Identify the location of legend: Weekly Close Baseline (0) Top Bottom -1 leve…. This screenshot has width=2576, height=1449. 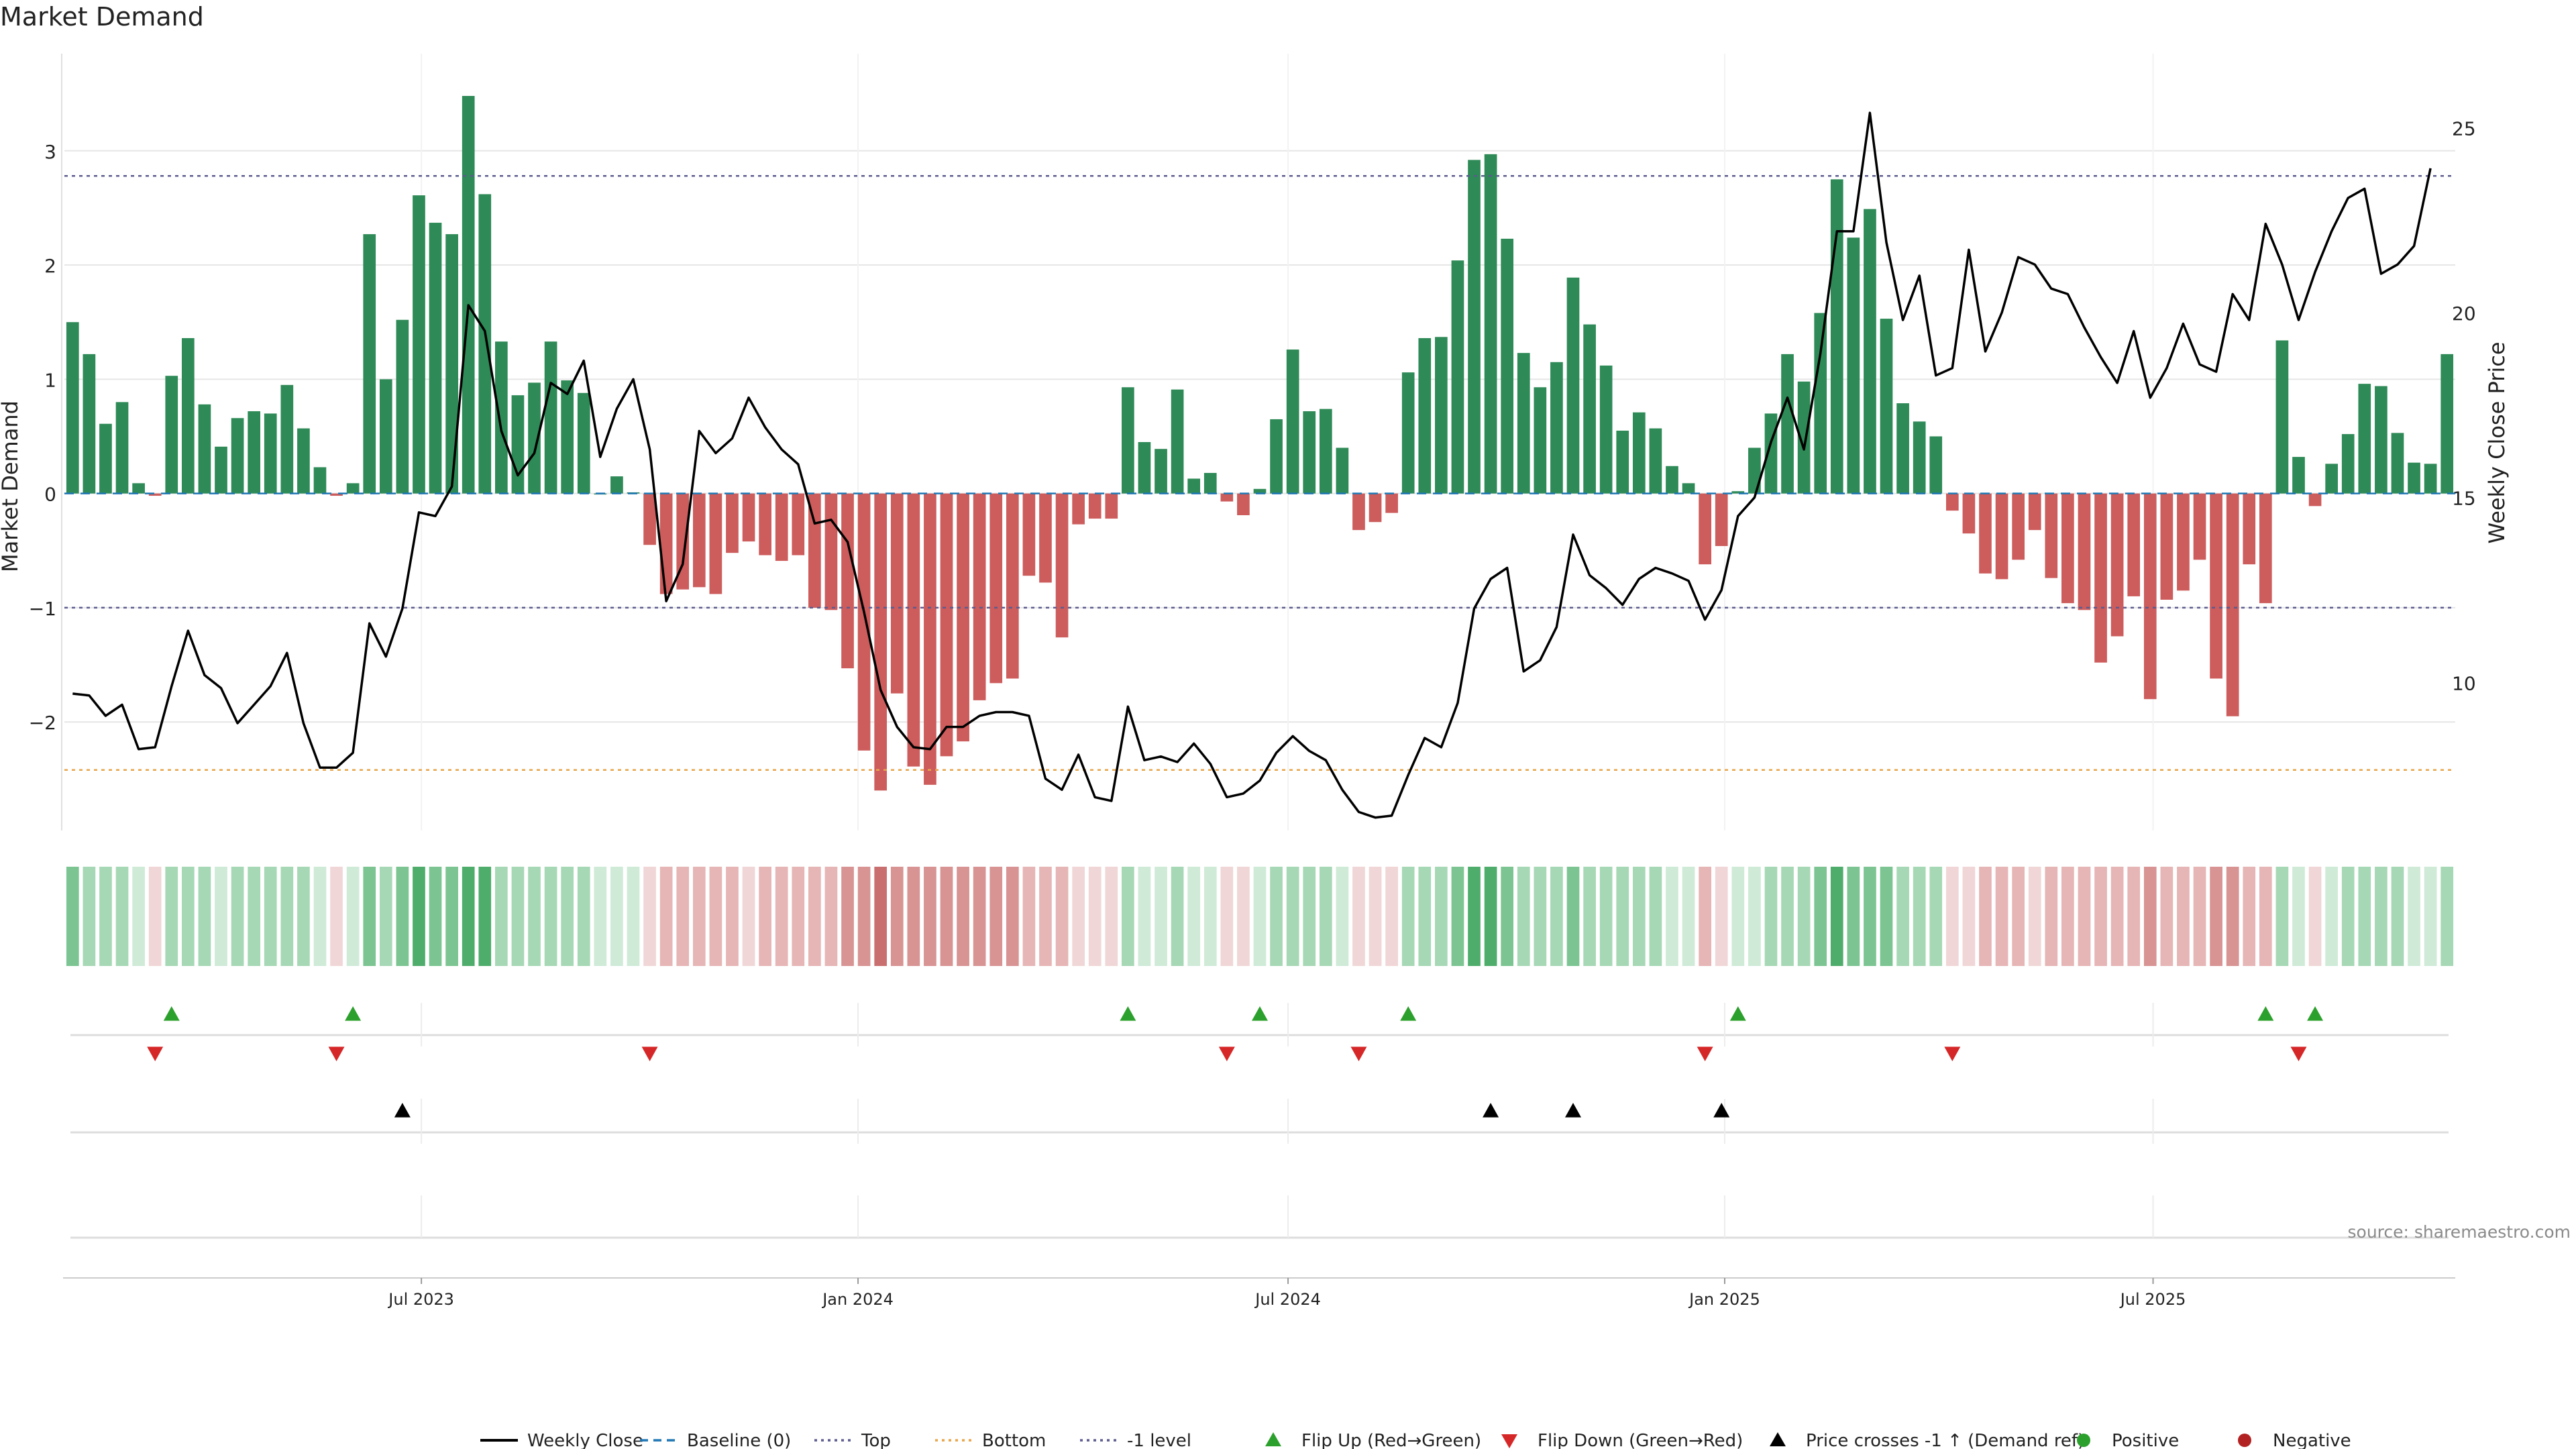
(1415, 1440).